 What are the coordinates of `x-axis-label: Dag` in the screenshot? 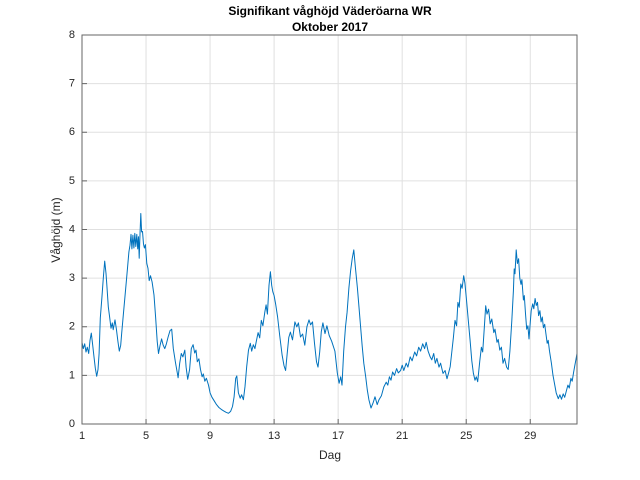 It's located at (330, 455).